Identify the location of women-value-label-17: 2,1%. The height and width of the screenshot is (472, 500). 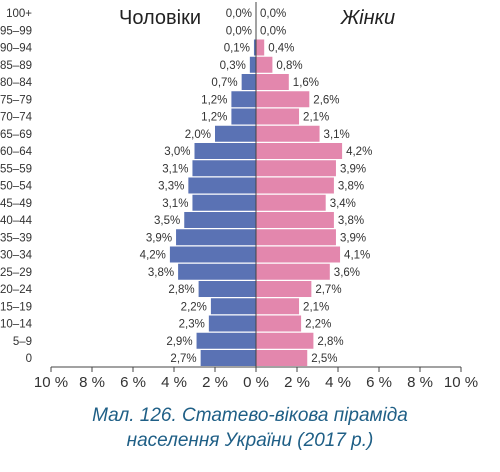
(316, 307).